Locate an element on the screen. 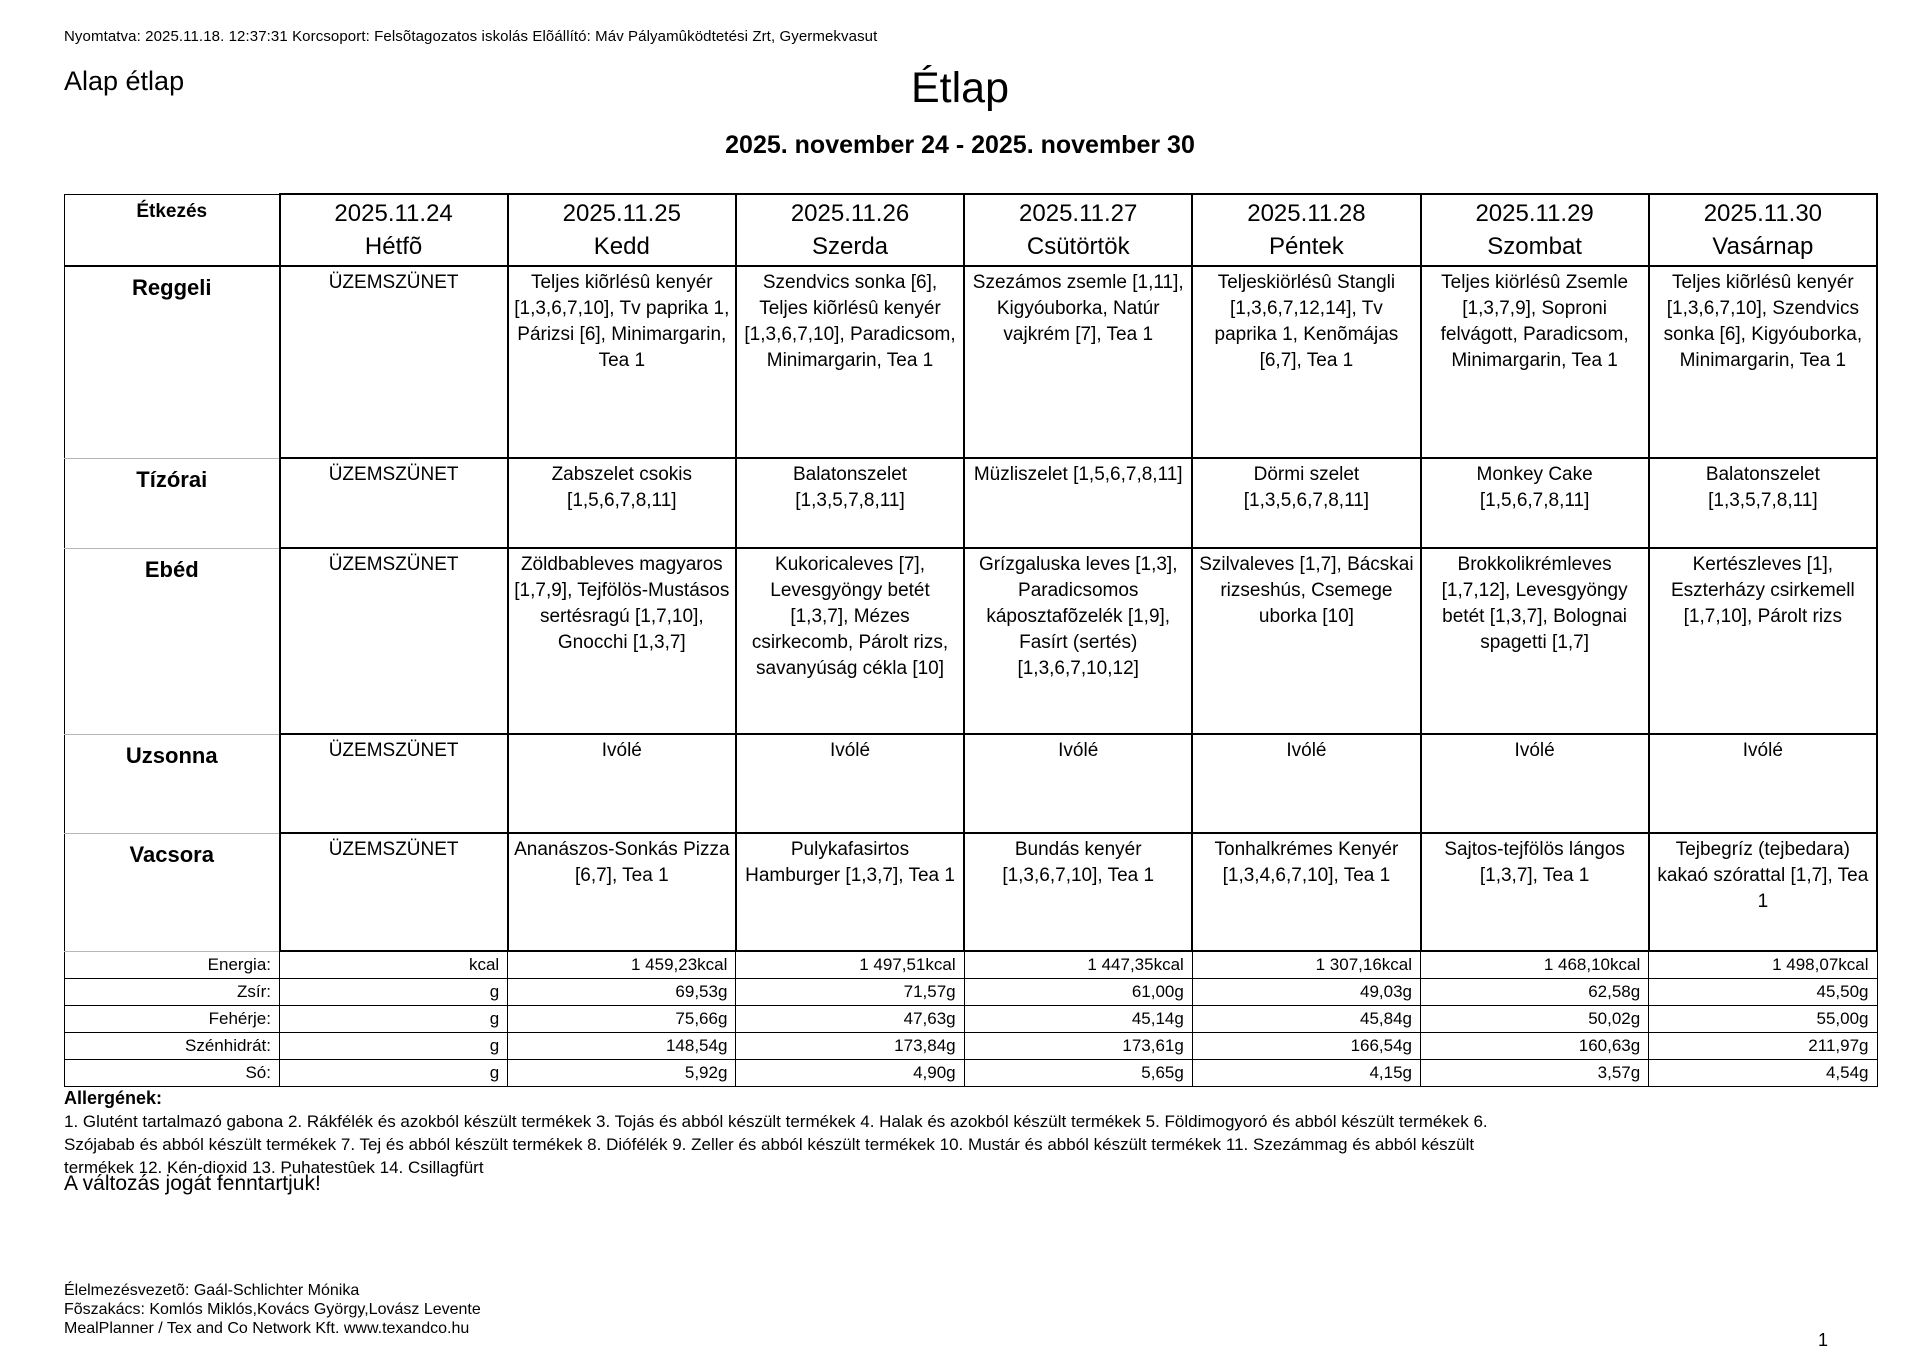  day-name: Péntek is located at coordinates (1306, 246).